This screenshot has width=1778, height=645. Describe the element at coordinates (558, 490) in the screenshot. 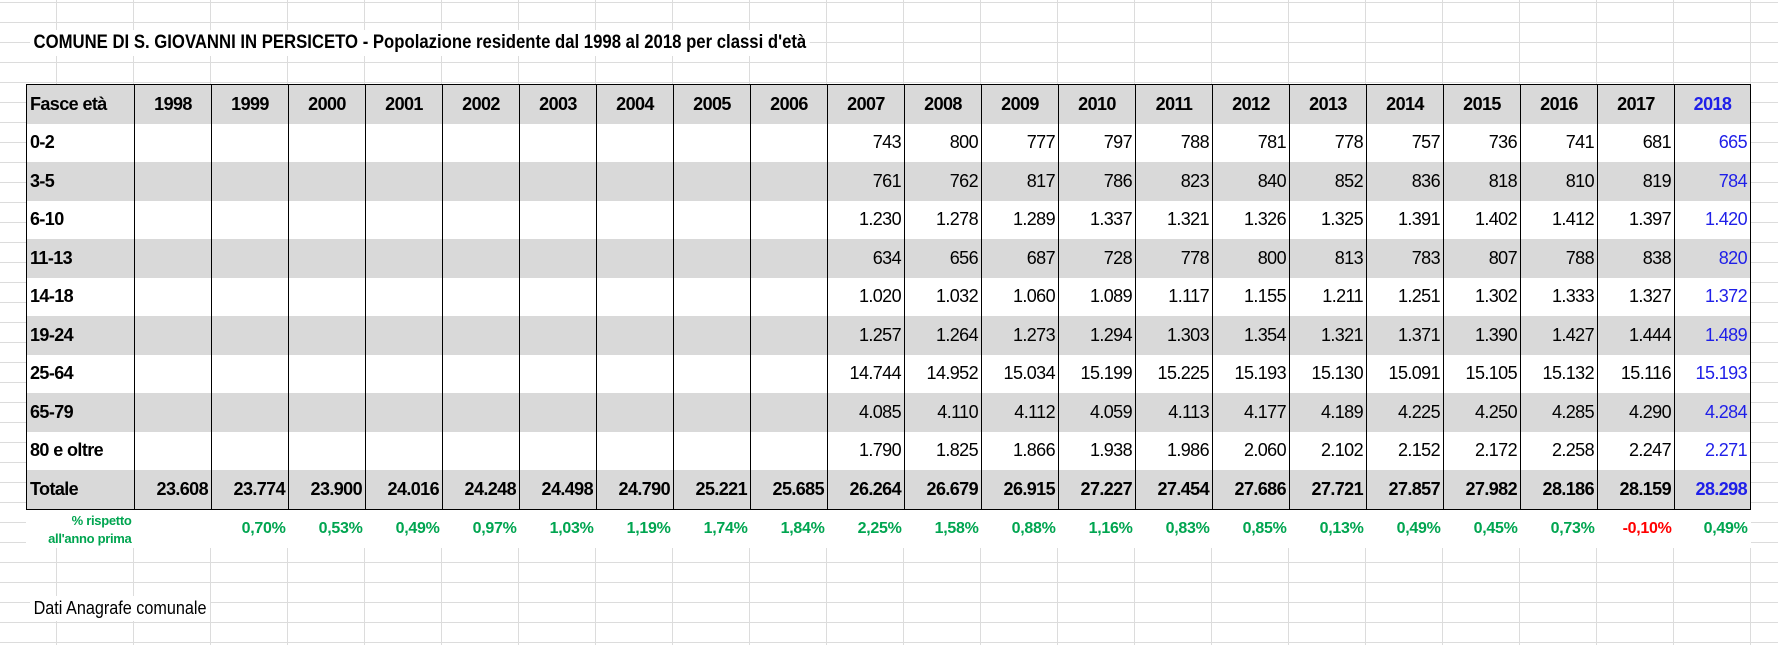

I see `total-cell: 24.498` at that location.